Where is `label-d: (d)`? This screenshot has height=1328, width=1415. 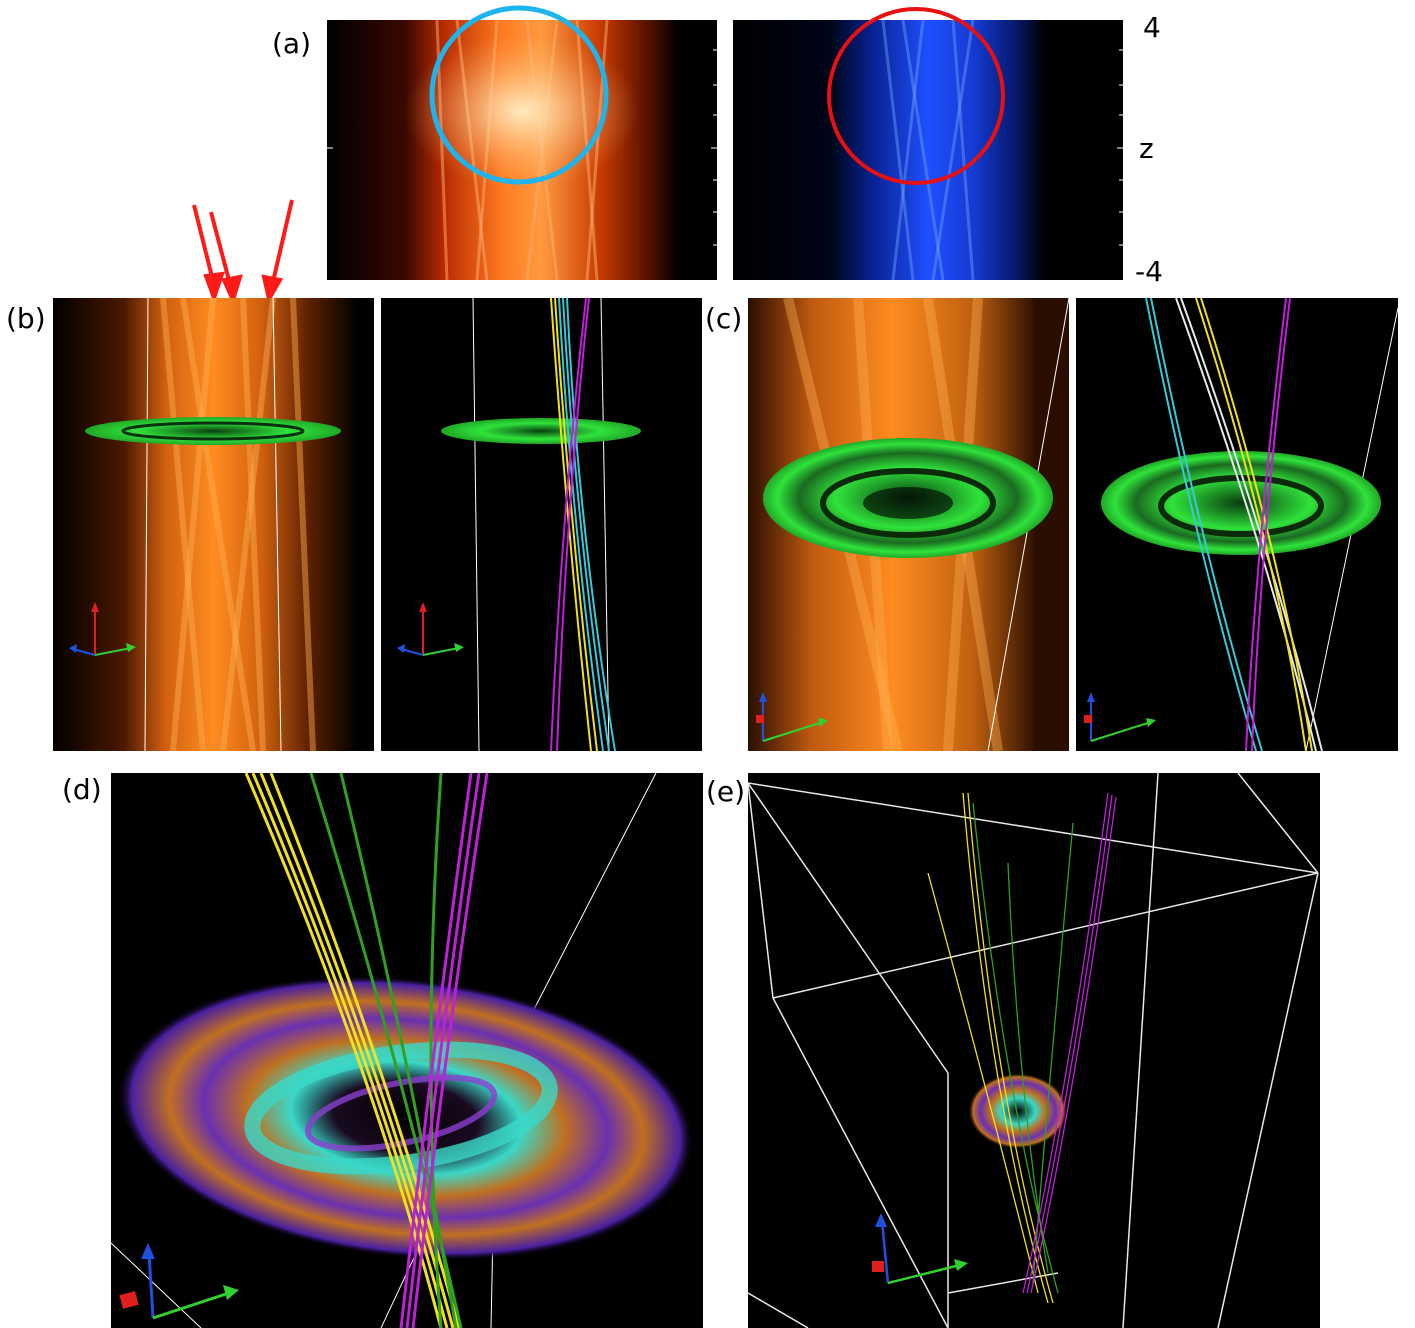 label-d: (d) is located at coordinates (82, 789).